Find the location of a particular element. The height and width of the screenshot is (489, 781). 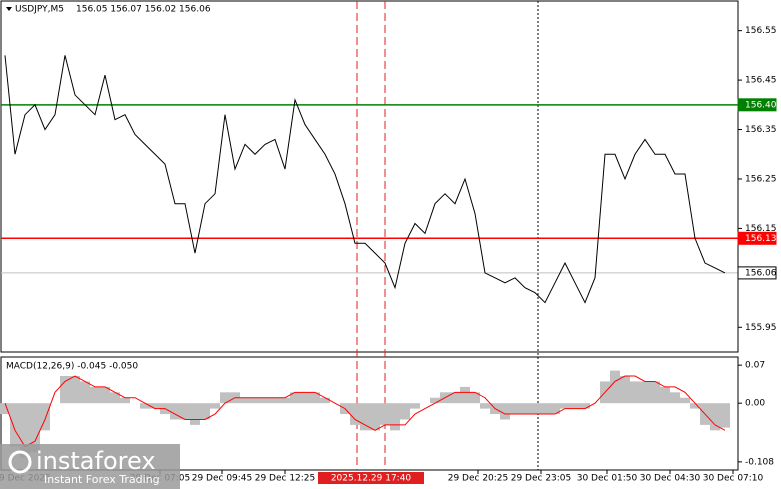

y-tick-label: 0.00 is located at coordinates (755, 404).